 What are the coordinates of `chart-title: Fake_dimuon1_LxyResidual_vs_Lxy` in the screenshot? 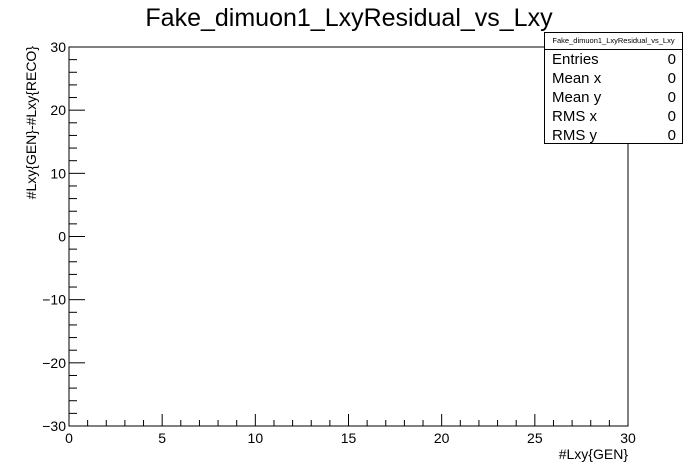 It's located at (349, 18).